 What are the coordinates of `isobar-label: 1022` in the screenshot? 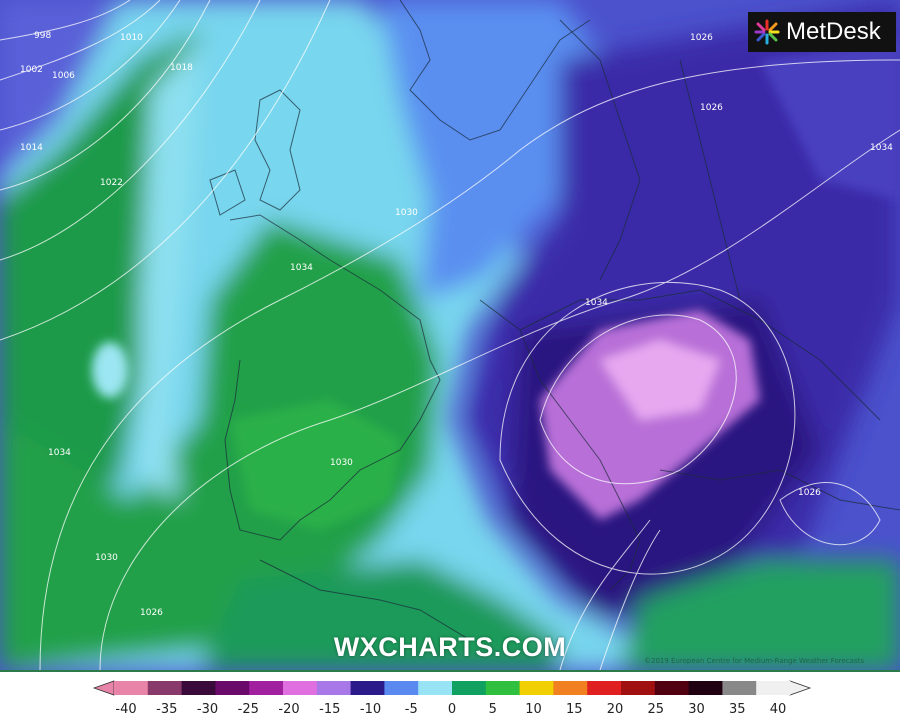 It's located at (111, 183).